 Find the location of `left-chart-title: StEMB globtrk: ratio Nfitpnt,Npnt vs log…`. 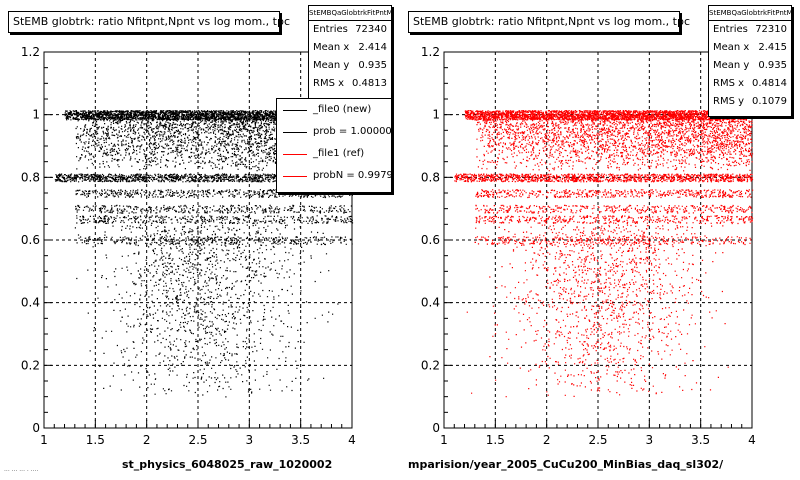

left-chart-title: StEMB globtrk: ratio Nfitpnt,Npnt vs log… is located at coordinates (149, 22).